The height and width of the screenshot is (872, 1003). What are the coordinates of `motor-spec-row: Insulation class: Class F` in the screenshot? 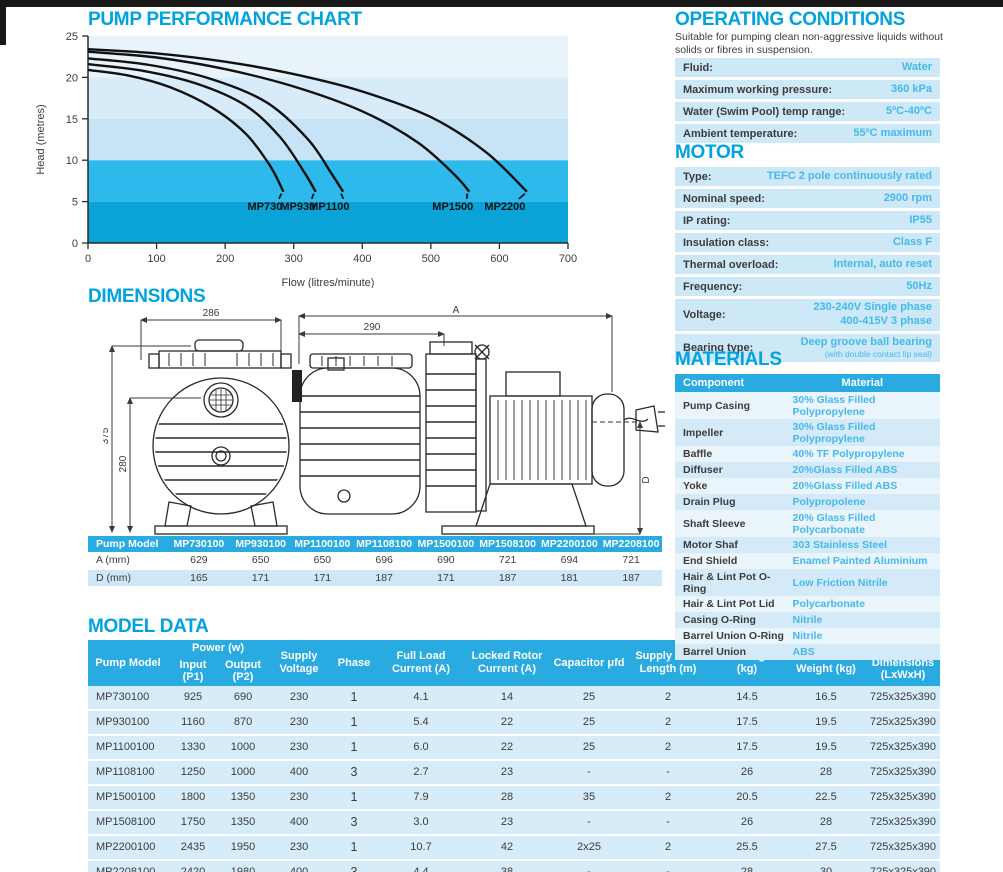 It's located at (807, 242).